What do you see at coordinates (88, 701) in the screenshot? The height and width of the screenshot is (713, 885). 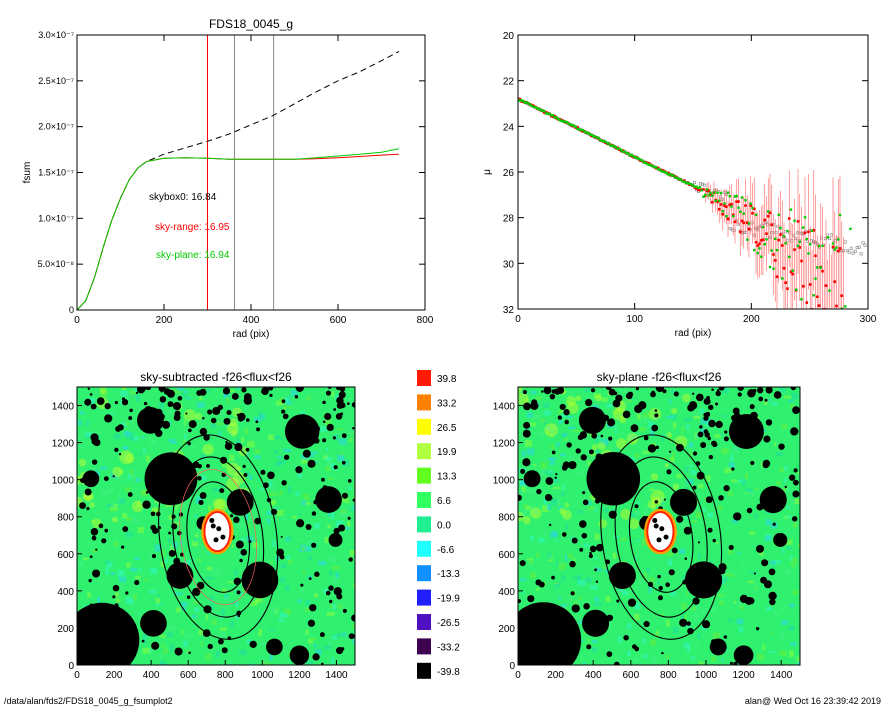 I see `footer-path: /data/alan/fds2/FDS18_0045_g_fsumplot2` at bounding box center [88, 701].